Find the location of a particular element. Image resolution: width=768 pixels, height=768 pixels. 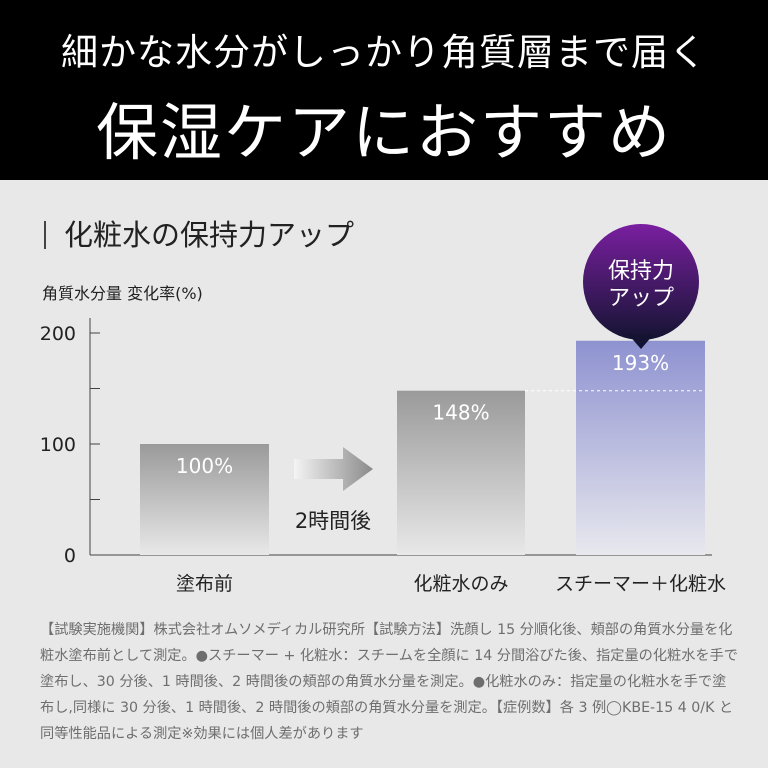

bar-value-label: 148% is located at coordinates (460, 413).